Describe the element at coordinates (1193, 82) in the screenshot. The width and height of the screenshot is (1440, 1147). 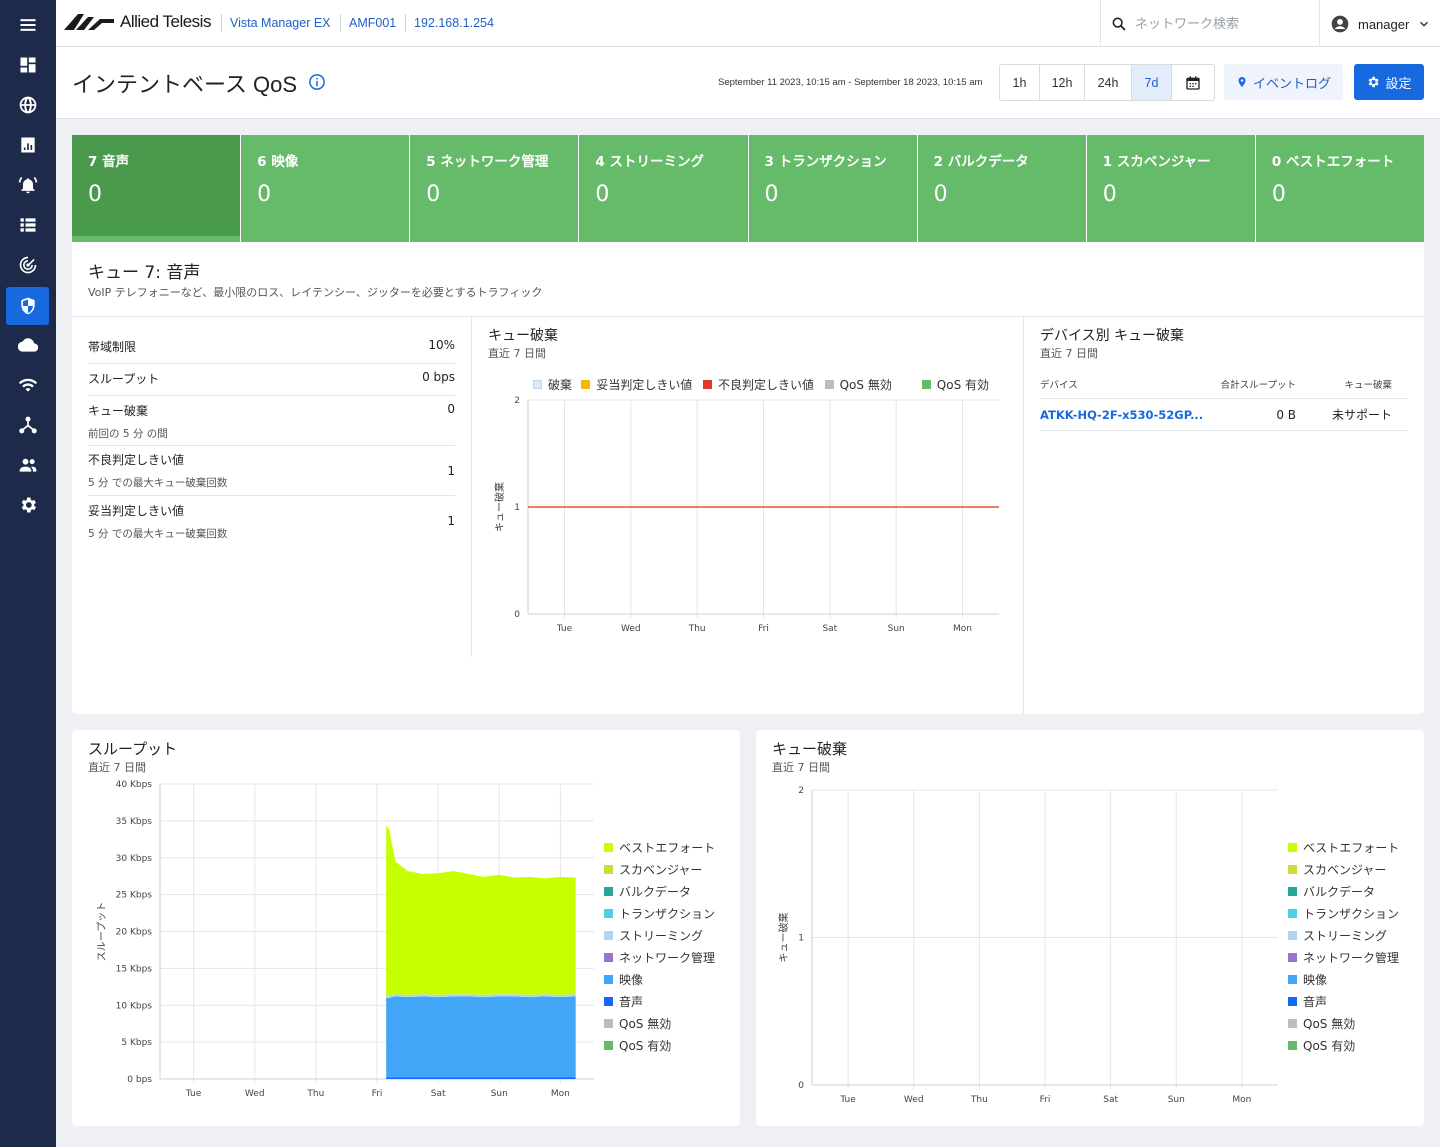
I see `calendar-button` at that location.